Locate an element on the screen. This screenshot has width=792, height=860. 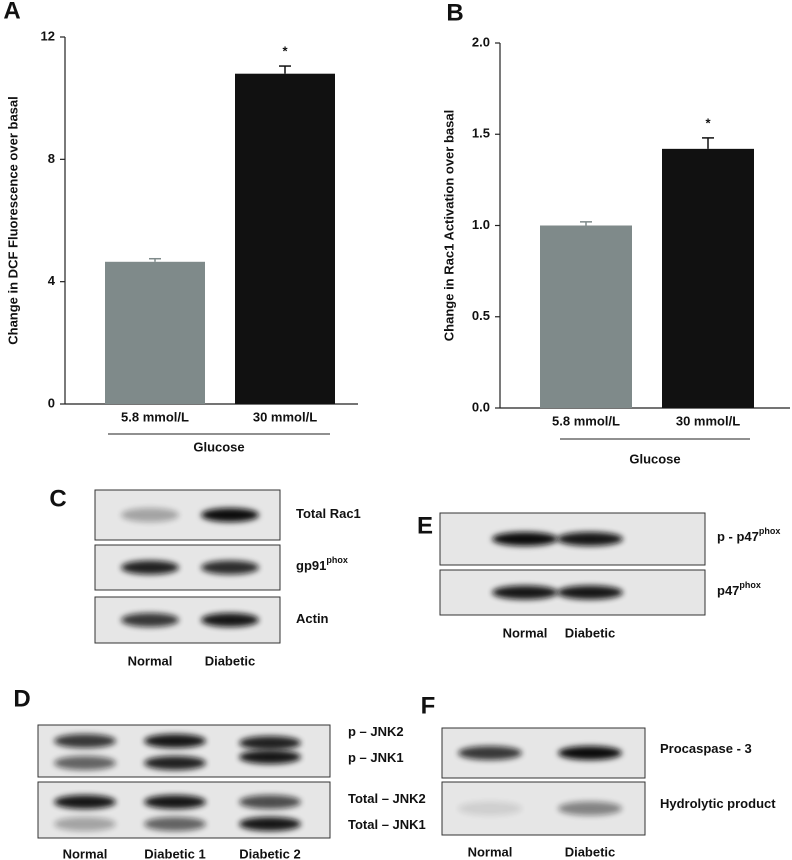
band-label: Total – JNK1 is located at coordinates (387, 824).